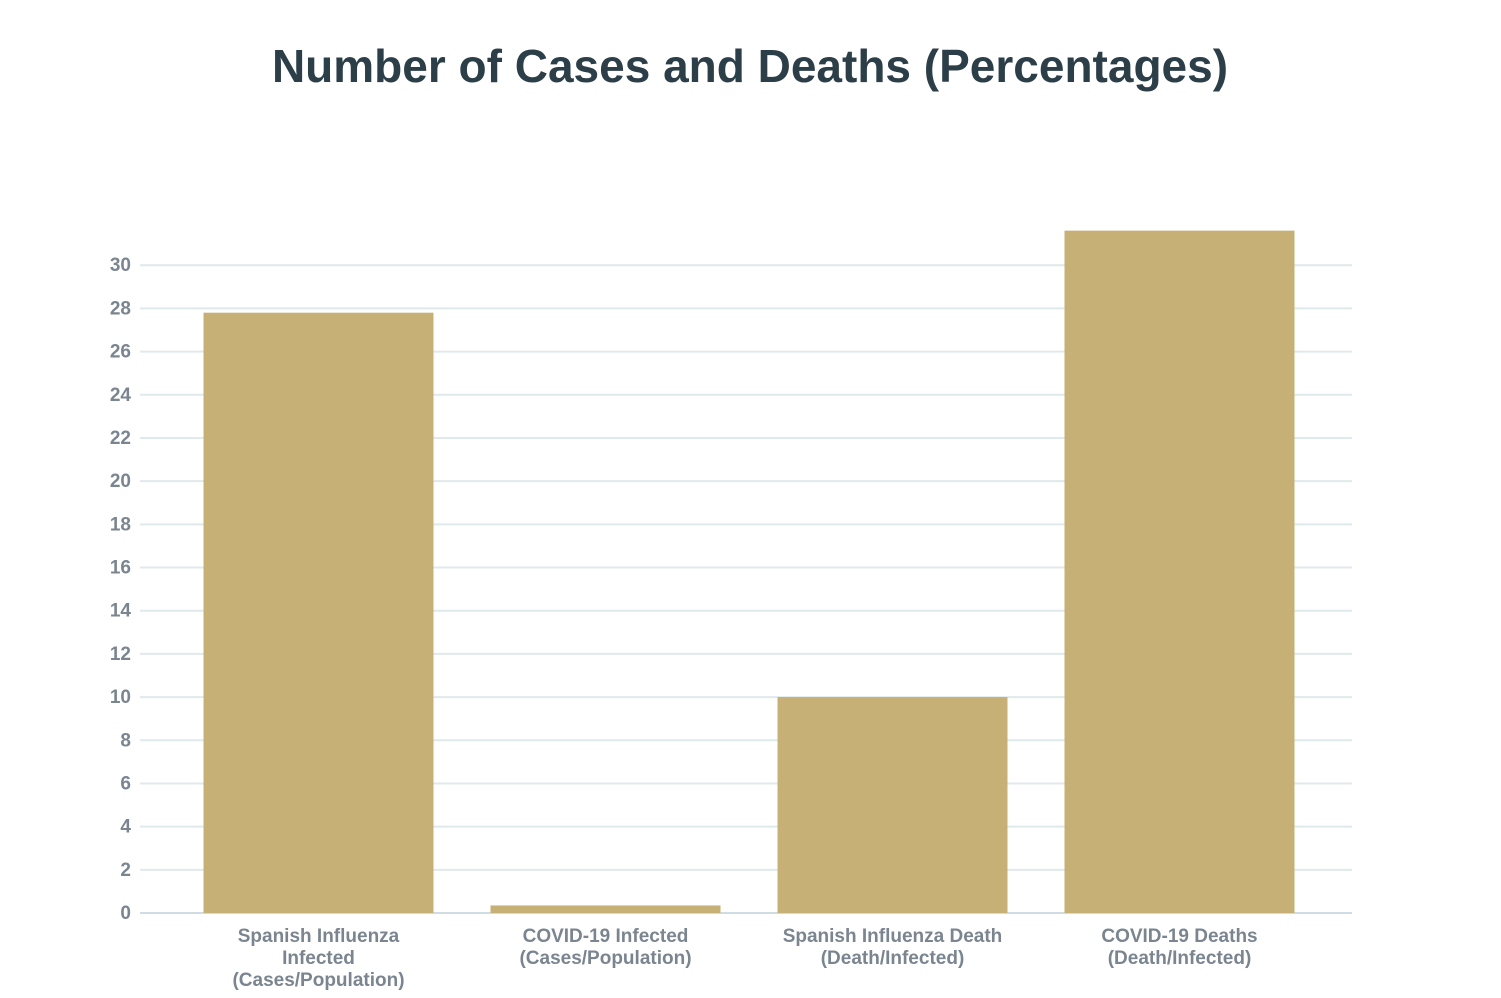 The image size is (1501, 998). What do you see at coordinates (125, 740) in the screenshot?
I see `y-tick-label: 8` at bounding box center [125, 740].